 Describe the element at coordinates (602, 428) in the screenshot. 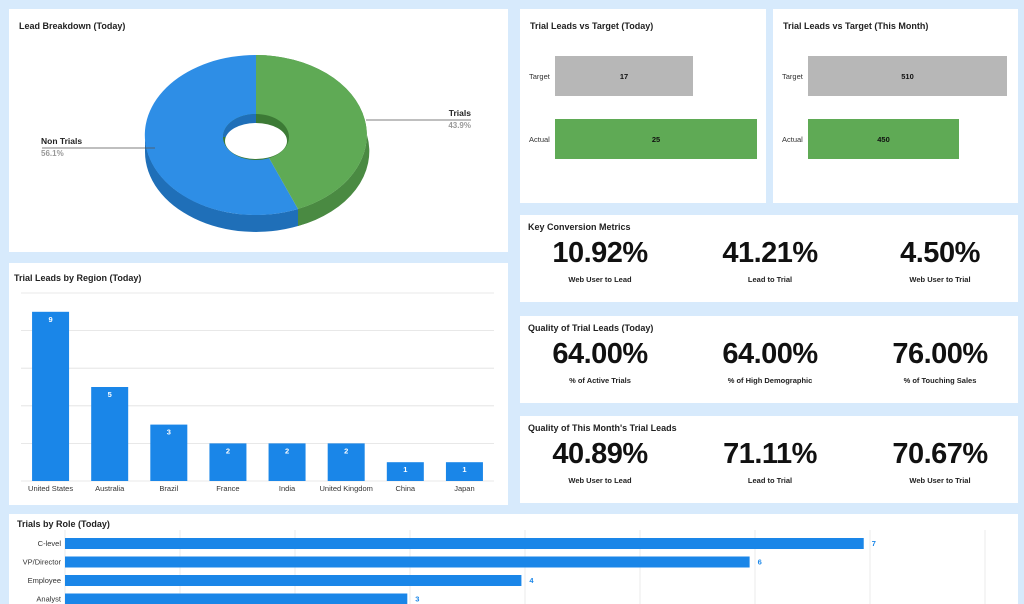

I see `quality-month-title: Quality of This Month's Trial Leads` at that location.